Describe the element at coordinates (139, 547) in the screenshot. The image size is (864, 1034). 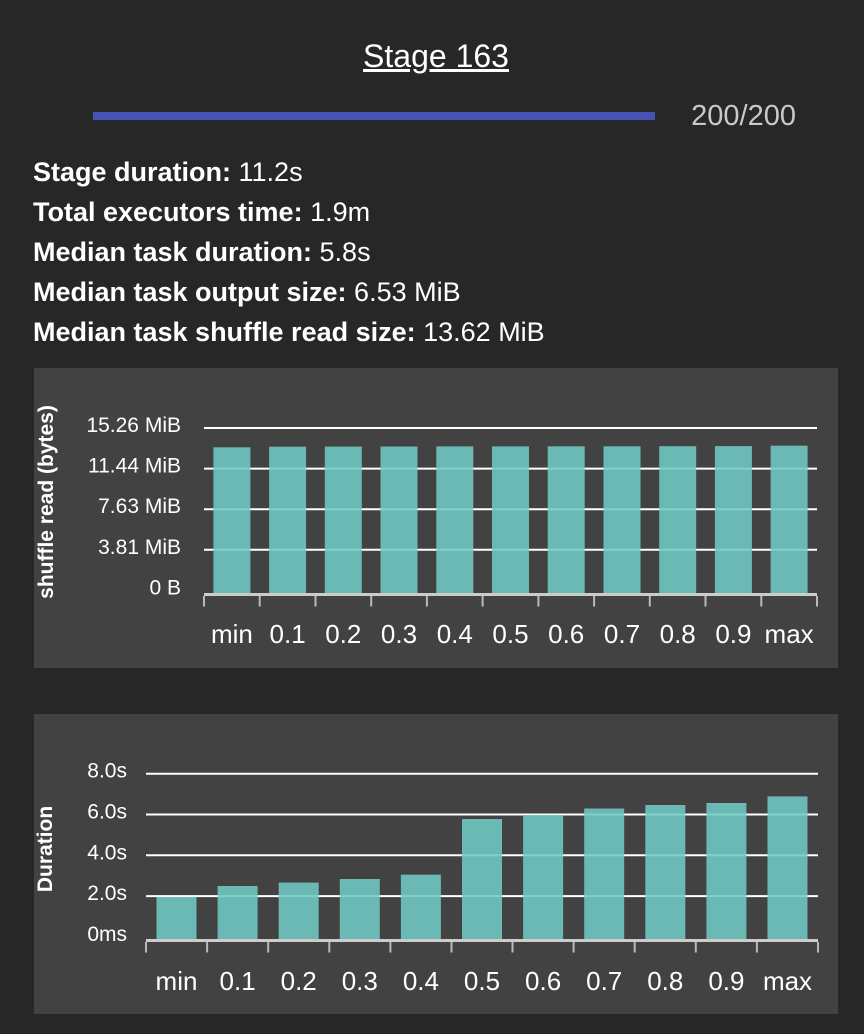
I see `svg-text: 3.81 MiB` at that location.